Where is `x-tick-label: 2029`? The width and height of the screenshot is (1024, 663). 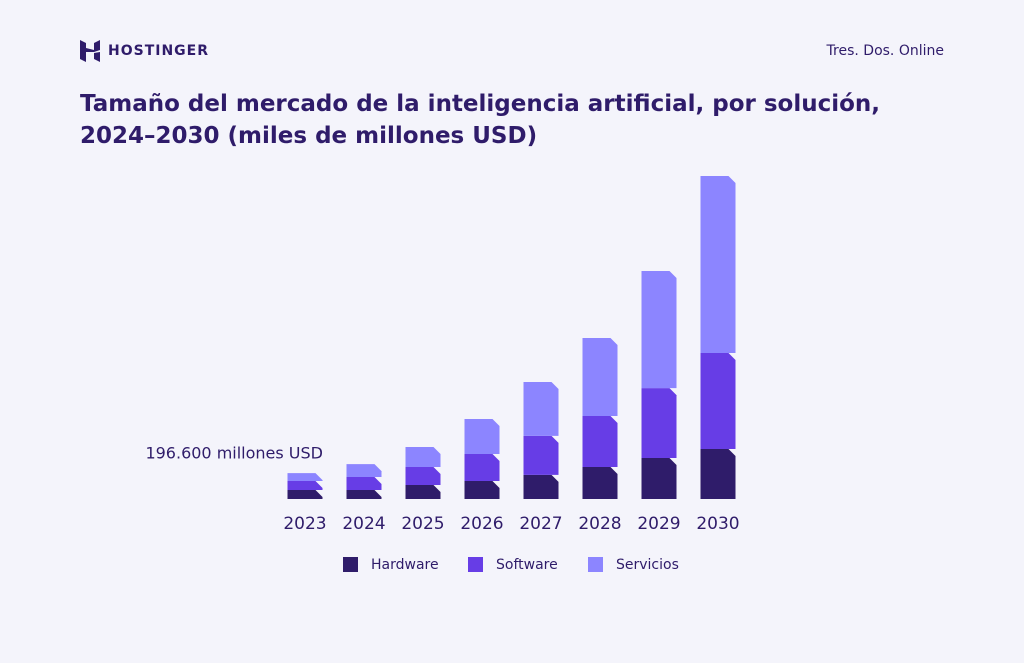
x-tick-label: 2029 is located at coordinates (658, 524).